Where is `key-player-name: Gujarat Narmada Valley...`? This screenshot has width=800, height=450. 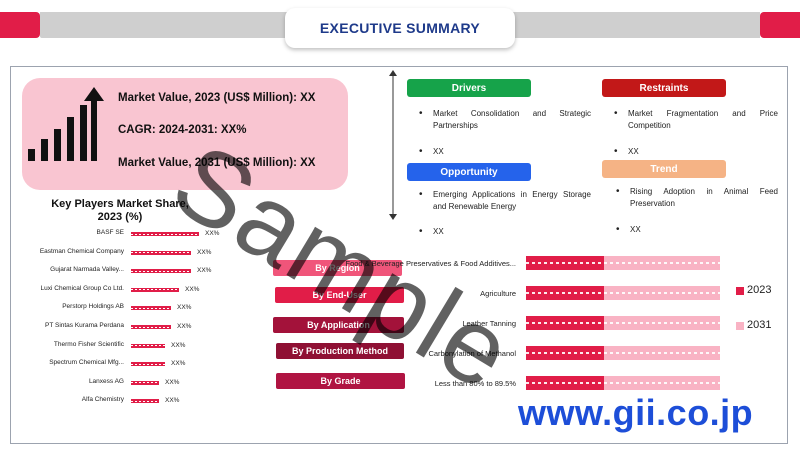
key-player-name: Gujarat Narmada Valley... is located at coordinates (87, 270).